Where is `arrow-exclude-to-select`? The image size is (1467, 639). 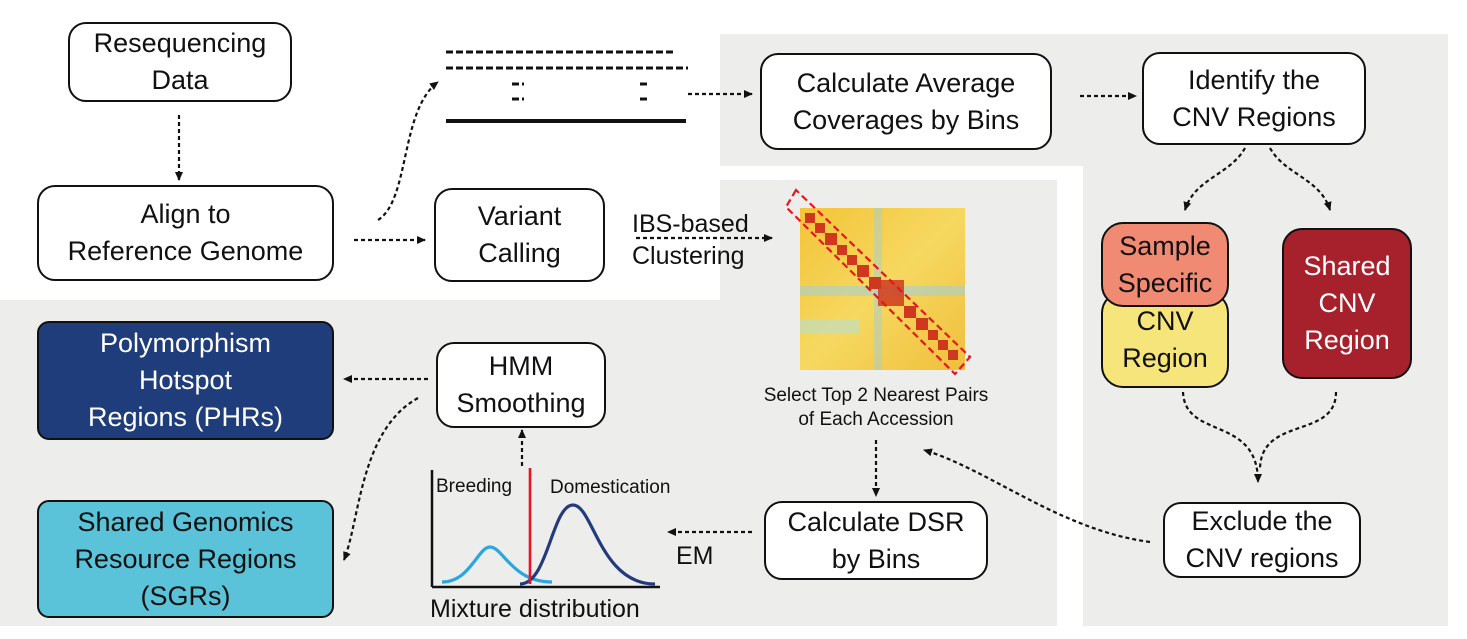 arrow-exclude-to-select is located at coordinates (1037, 496).